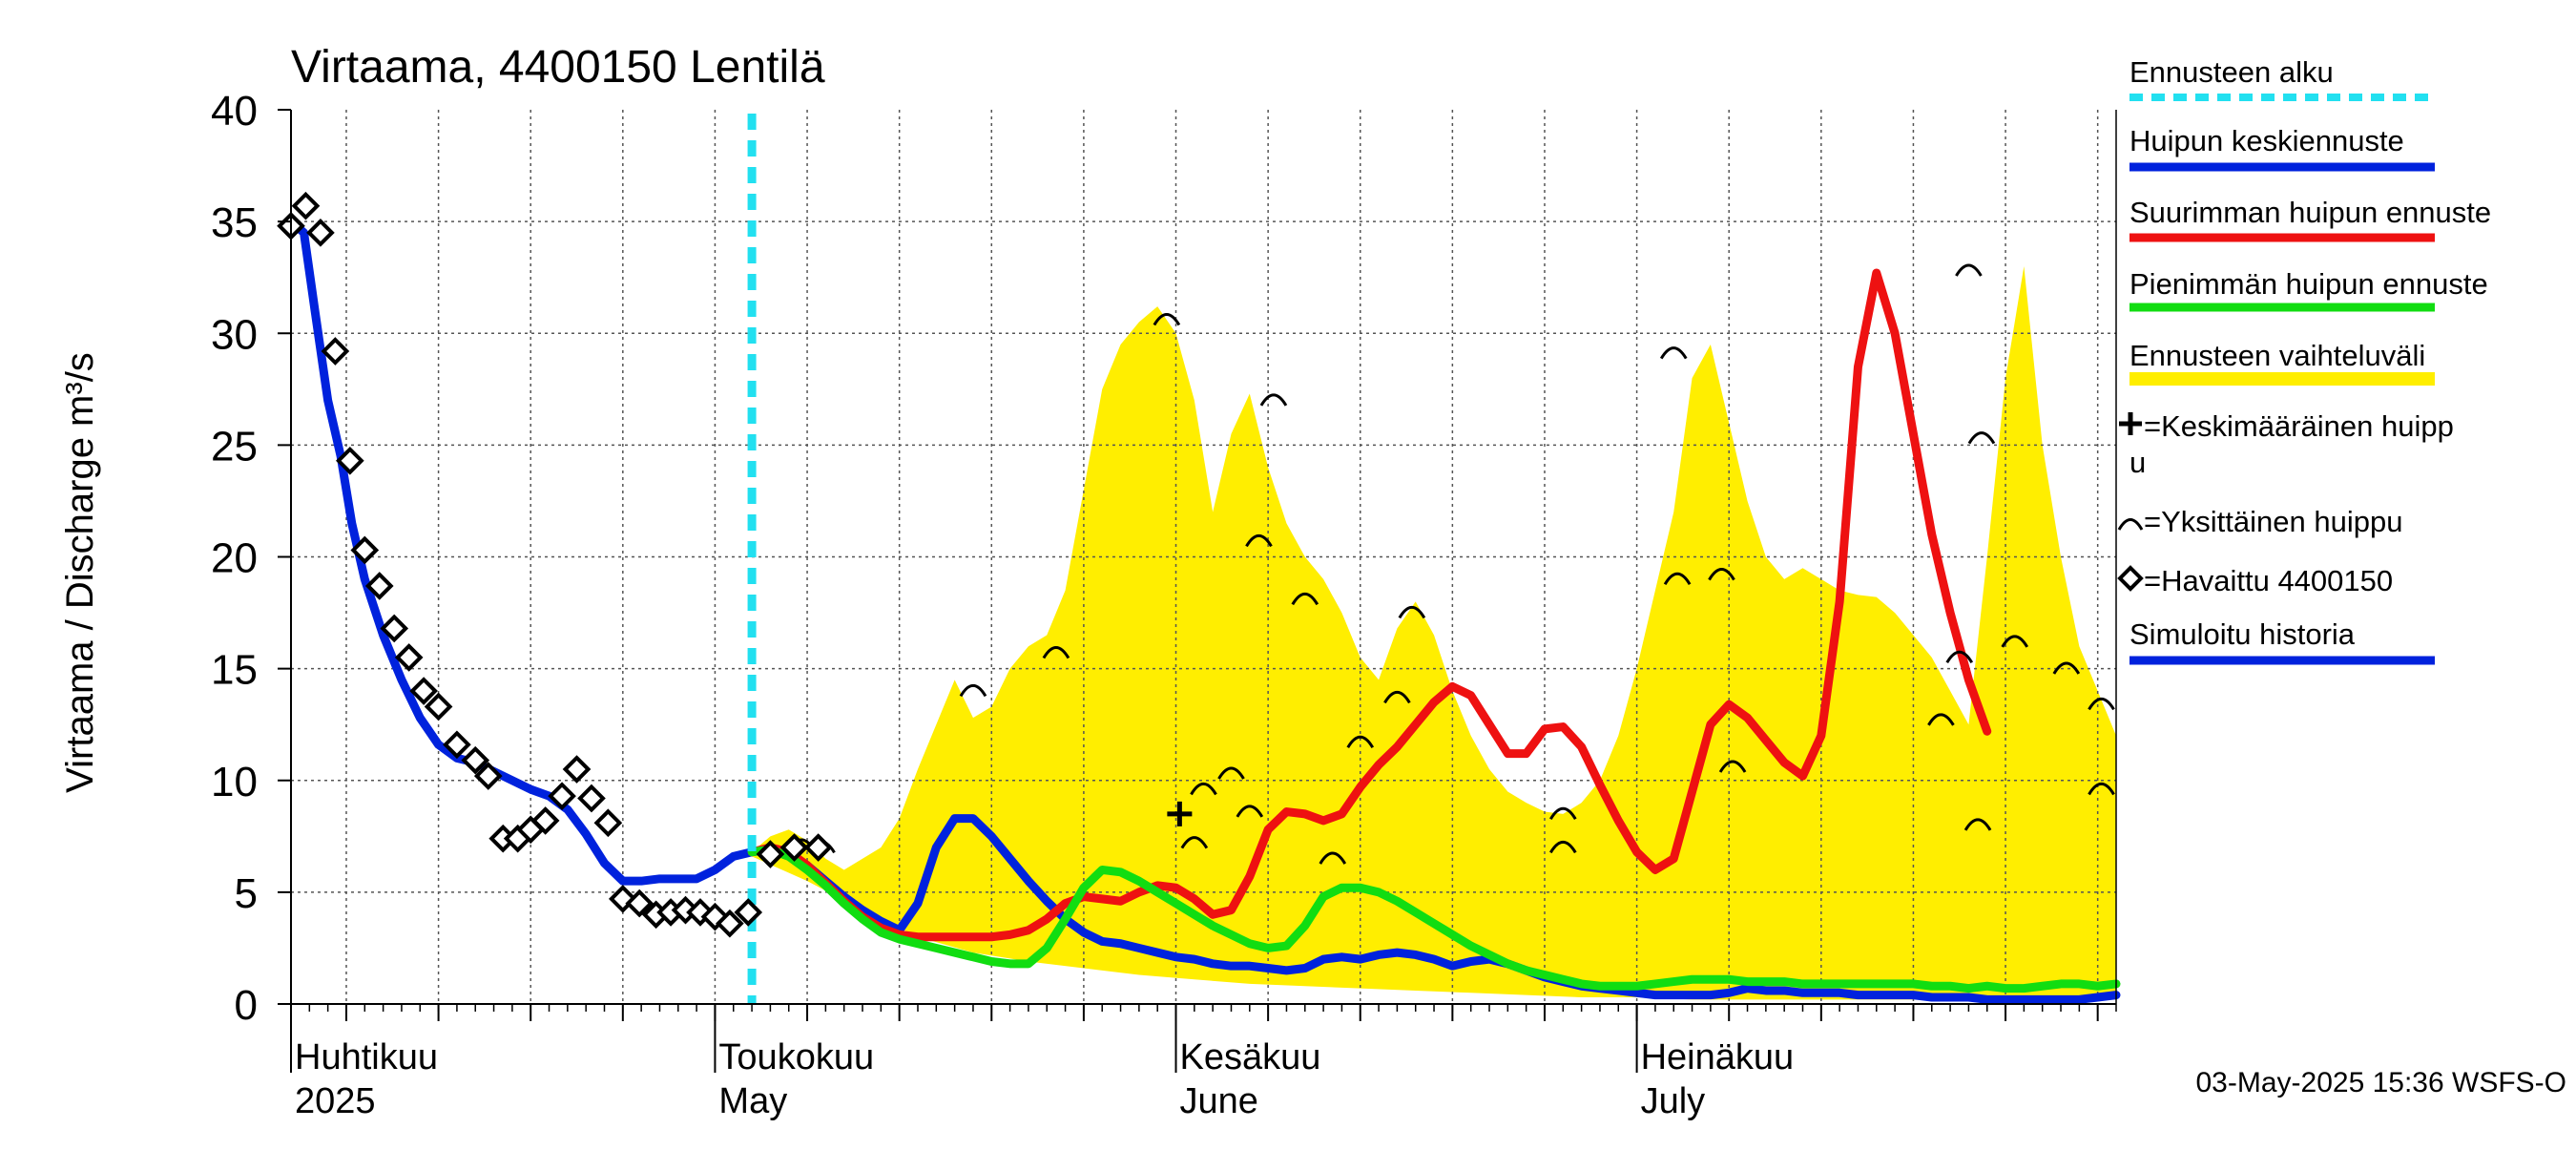 Image resolution: width=2576 pixels, height=1150 pixels. I want to click on month-label-fi: Huhtikuu, so click(366, 1057).